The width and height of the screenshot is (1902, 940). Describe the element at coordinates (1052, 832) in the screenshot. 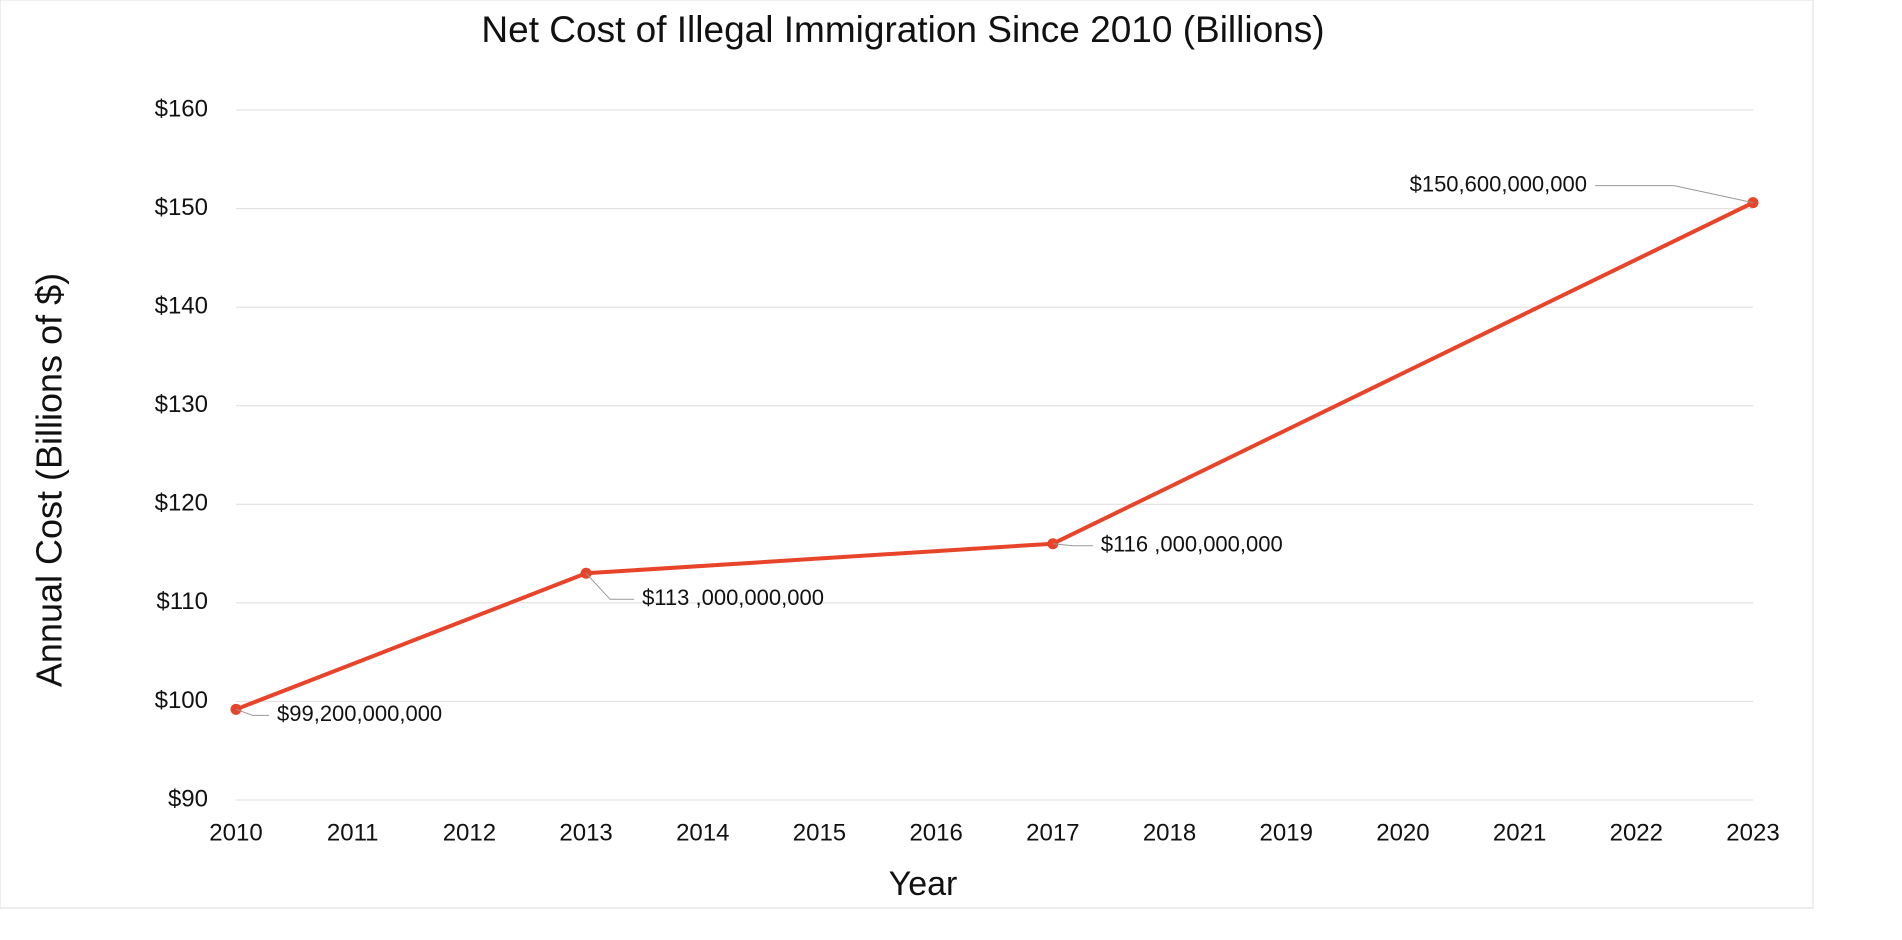

I see `x-tick-label: 2017` at that location.